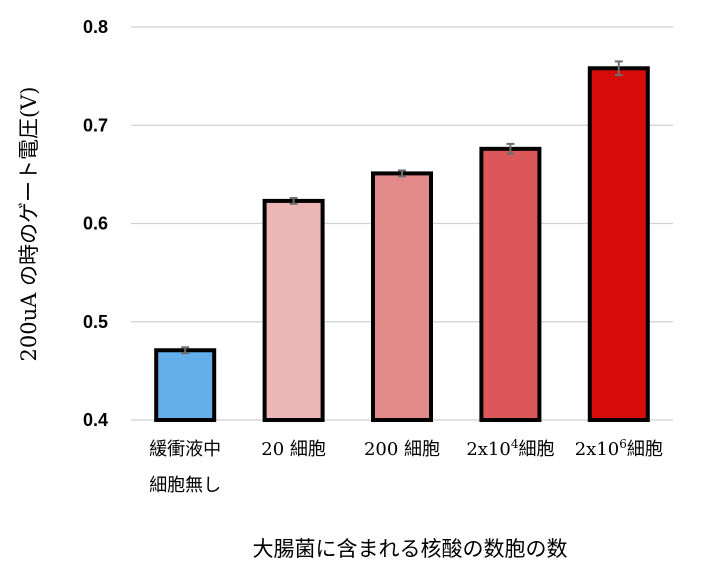 Image resolution: width=716 pixels, height=572 pixels. I want to click on svg-text: 緩衝液中, so click(185, 449).